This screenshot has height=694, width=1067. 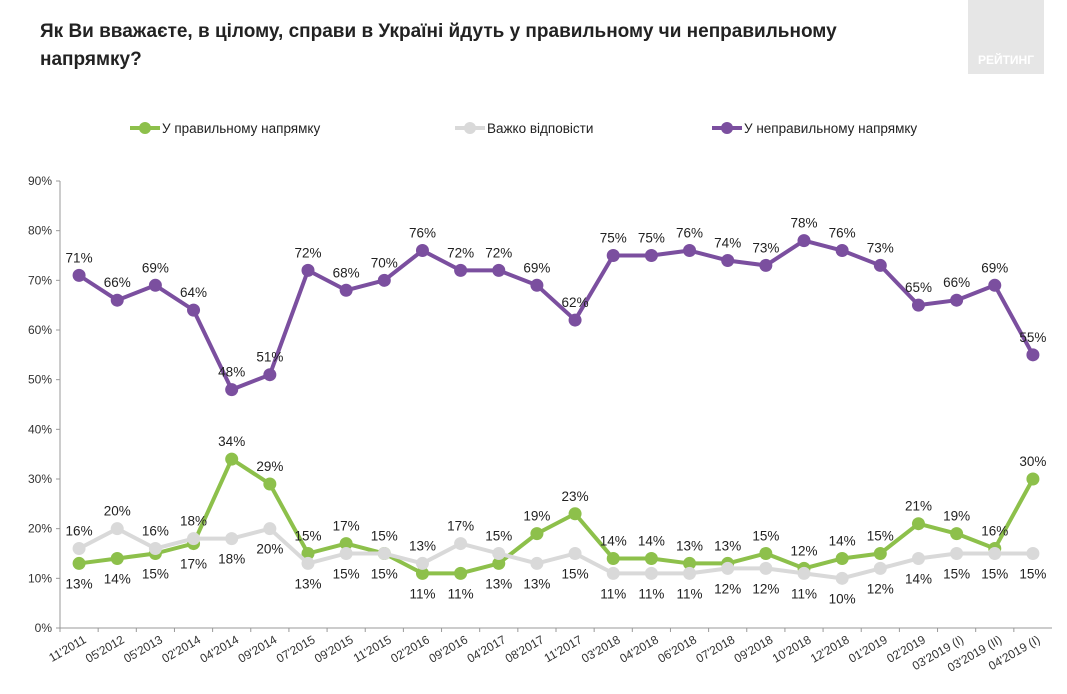 What do you see at coordinates (804, 593) in the screenshot?
I see `data-label: 11%` at bounding box center [804, 593].